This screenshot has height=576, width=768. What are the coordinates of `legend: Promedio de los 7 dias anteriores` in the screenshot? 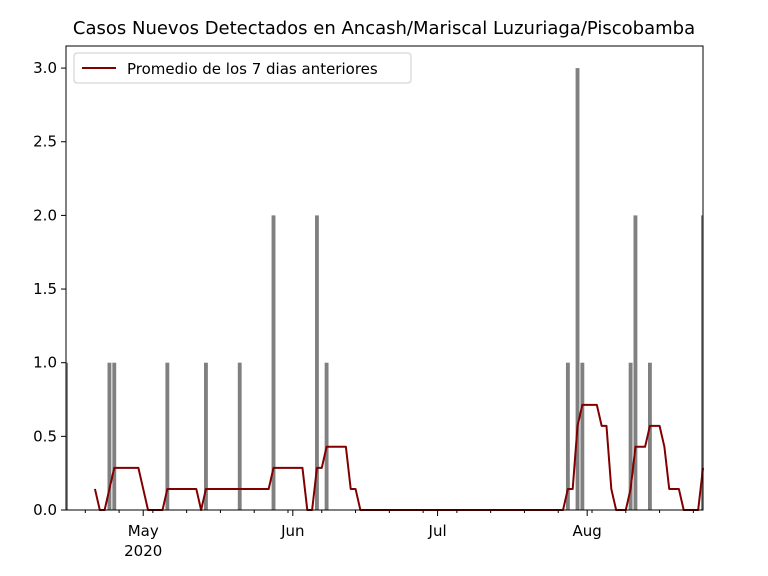 It's located at (242, 68).